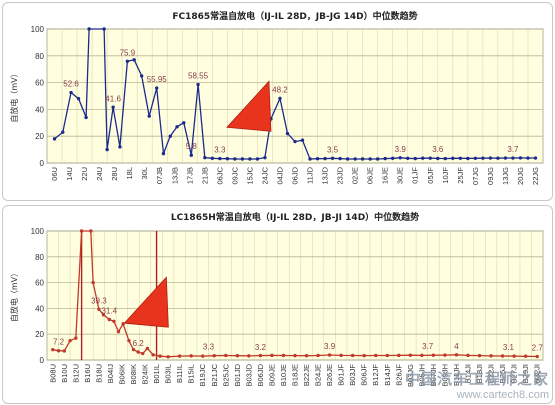  What do you see at coordinates (264, 175) in the screenshot?
I see `x-tick-label: 24JC` at bounding box center [264, 175].